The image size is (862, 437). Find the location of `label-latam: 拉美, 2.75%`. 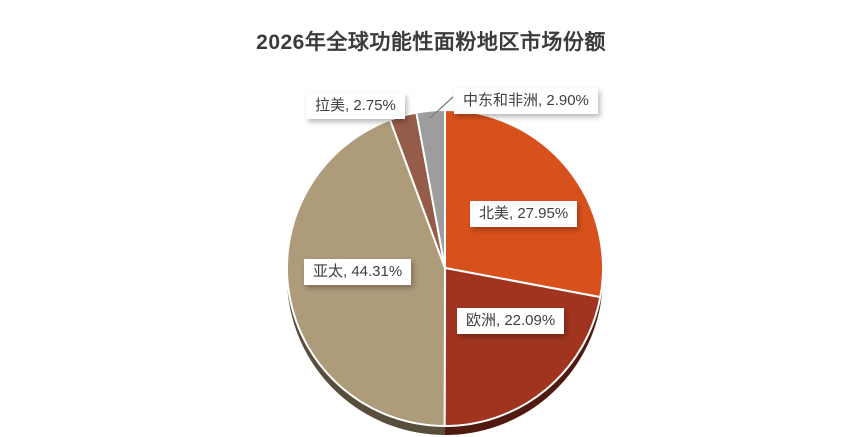

label-latam: 拉美, 2.75% is located at coordinates (355, 106).